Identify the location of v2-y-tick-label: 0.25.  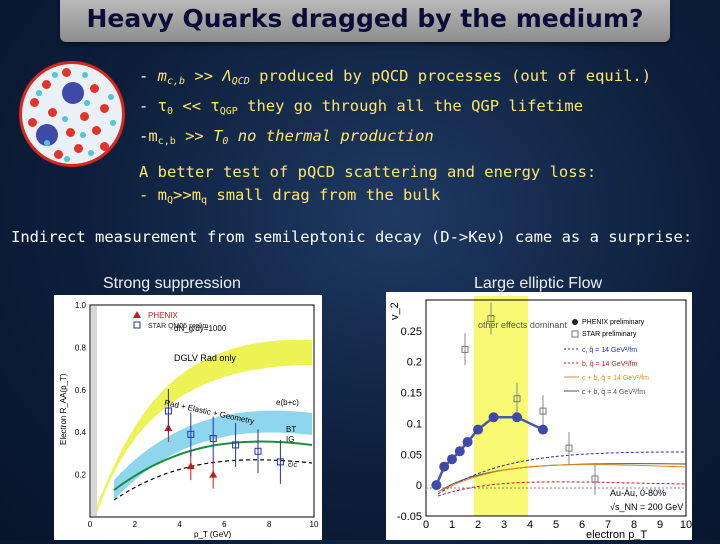
(411, 332).